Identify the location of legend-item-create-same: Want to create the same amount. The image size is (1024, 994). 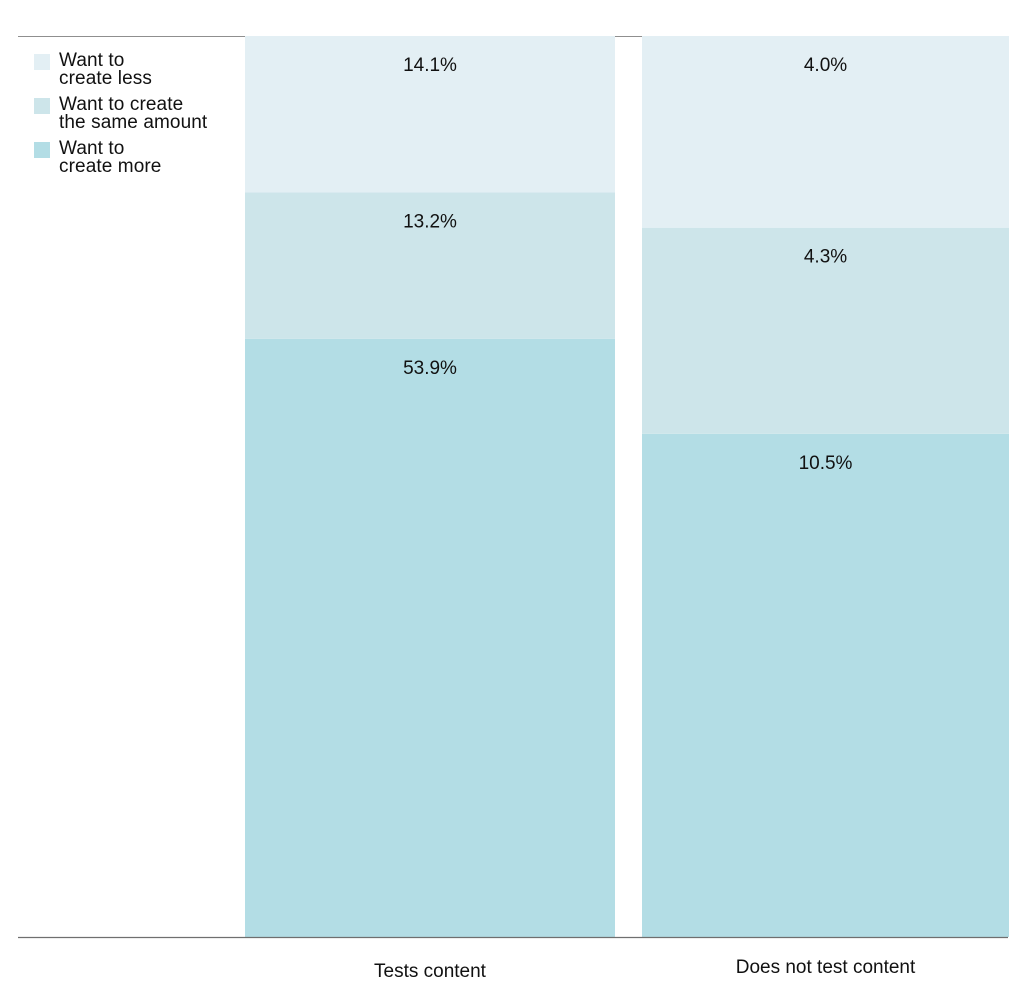
(139, 113).